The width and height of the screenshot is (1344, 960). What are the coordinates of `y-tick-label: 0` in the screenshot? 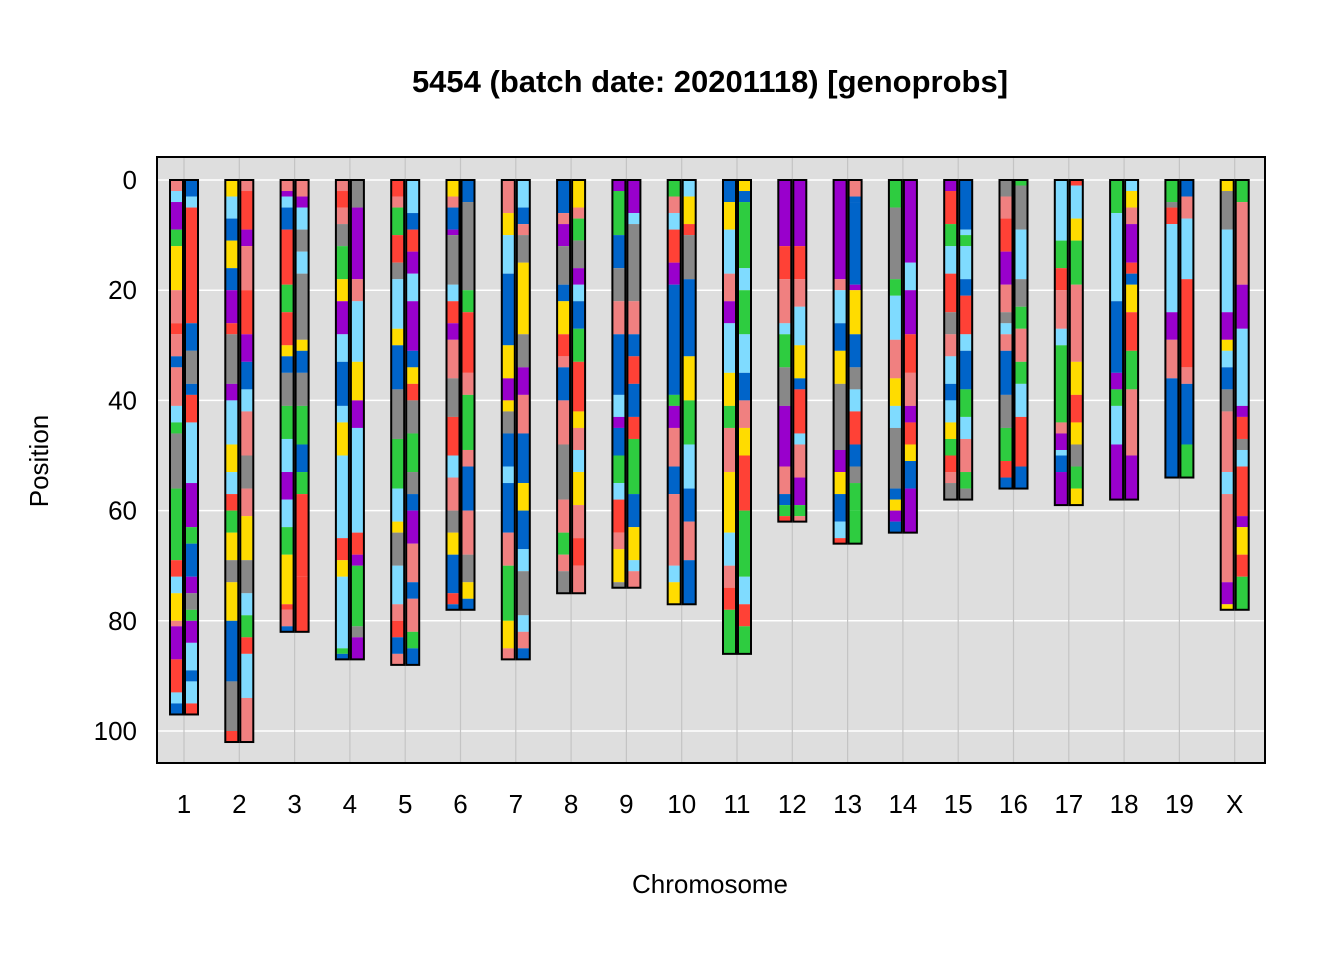 It's located at (130, 180).